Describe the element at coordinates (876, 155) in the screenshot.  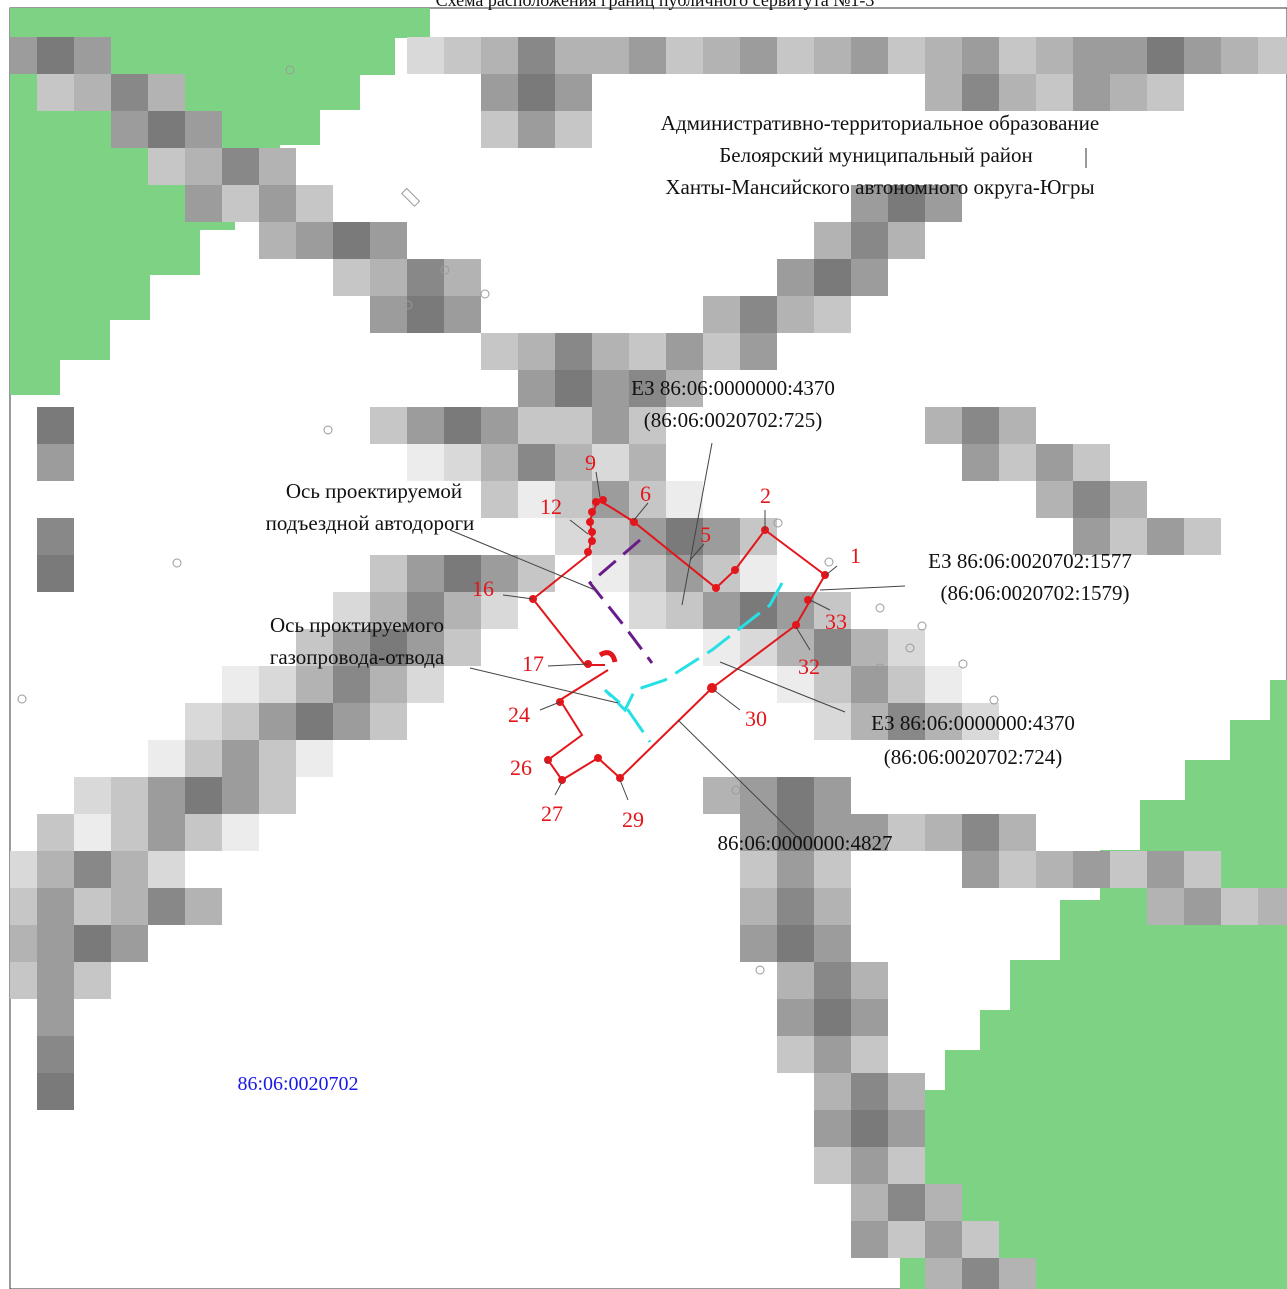
I see `admin-unit-line-2: Белоярский муниципальный район` at that location.